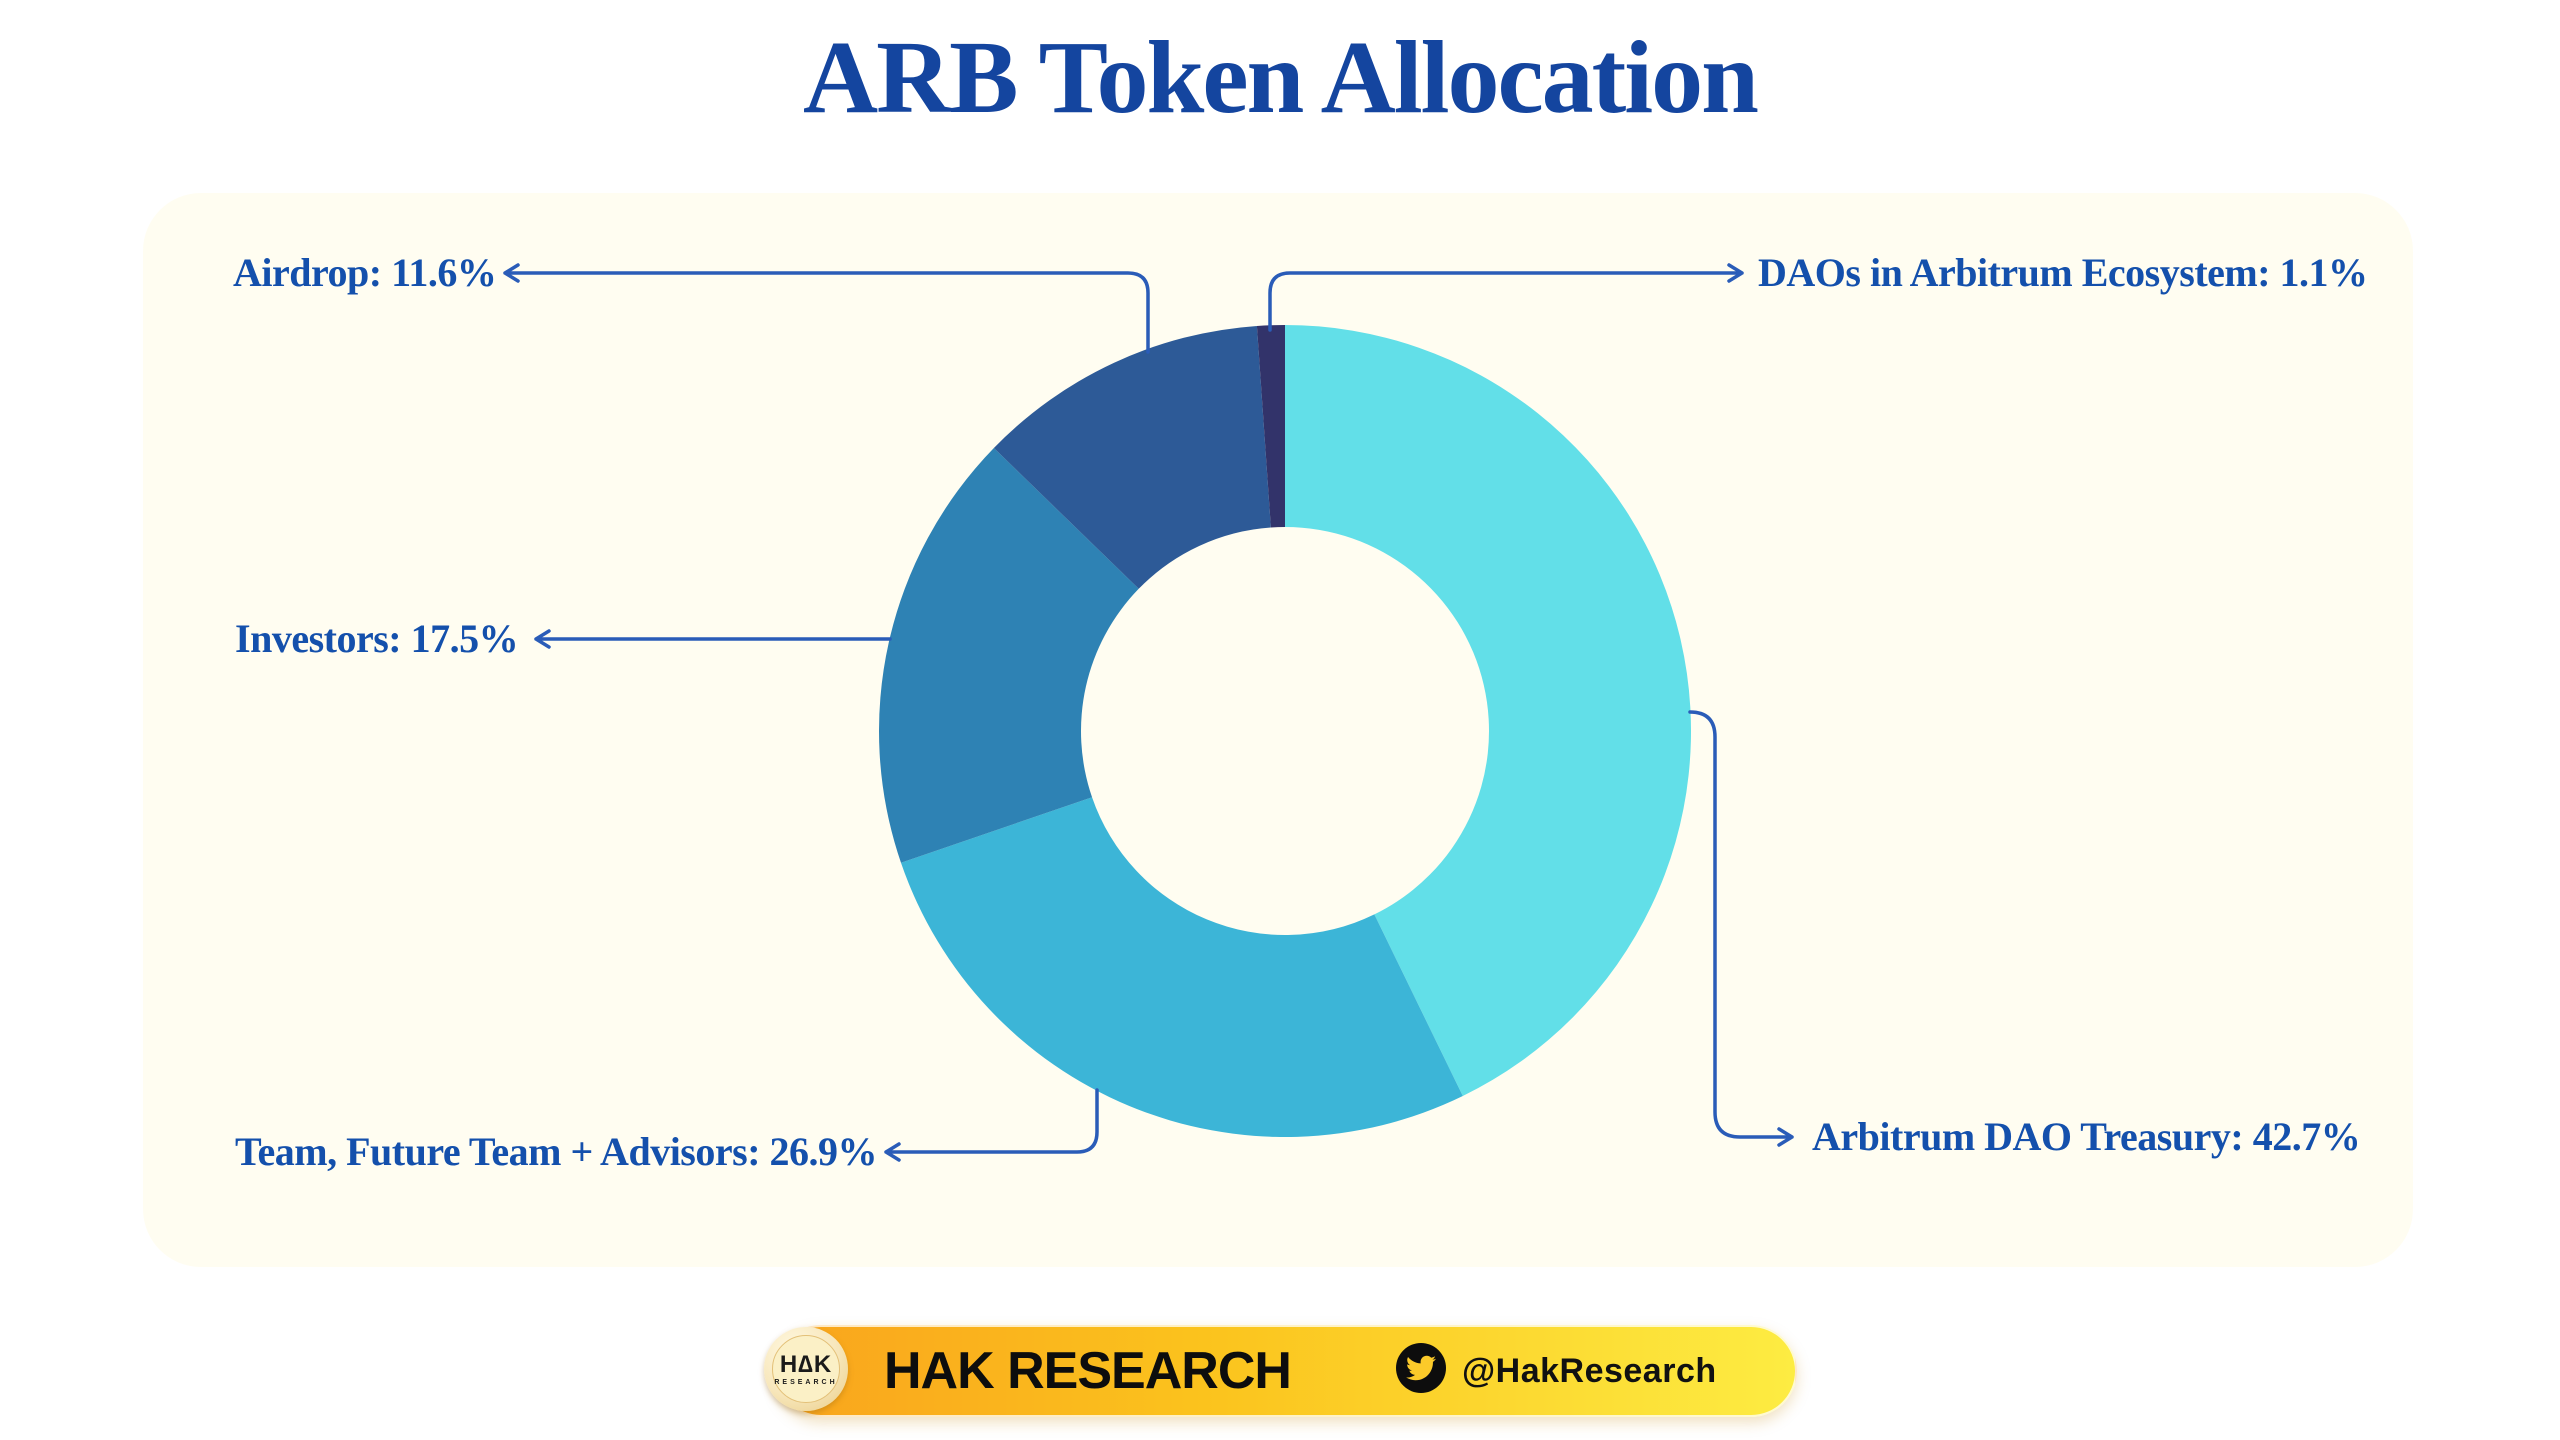  I want to click on donut-slice-arbitrum-dao-treasury, so click(1488, 710).